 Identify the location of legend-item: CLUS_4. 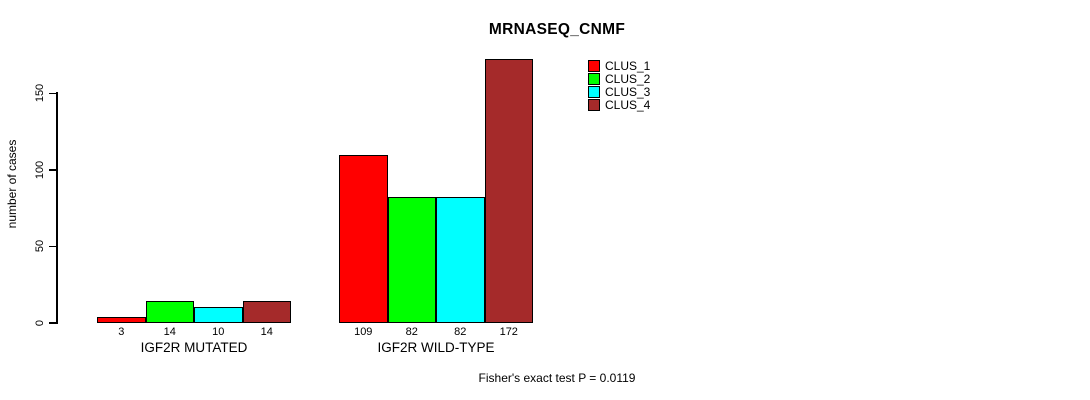
(619, 104).